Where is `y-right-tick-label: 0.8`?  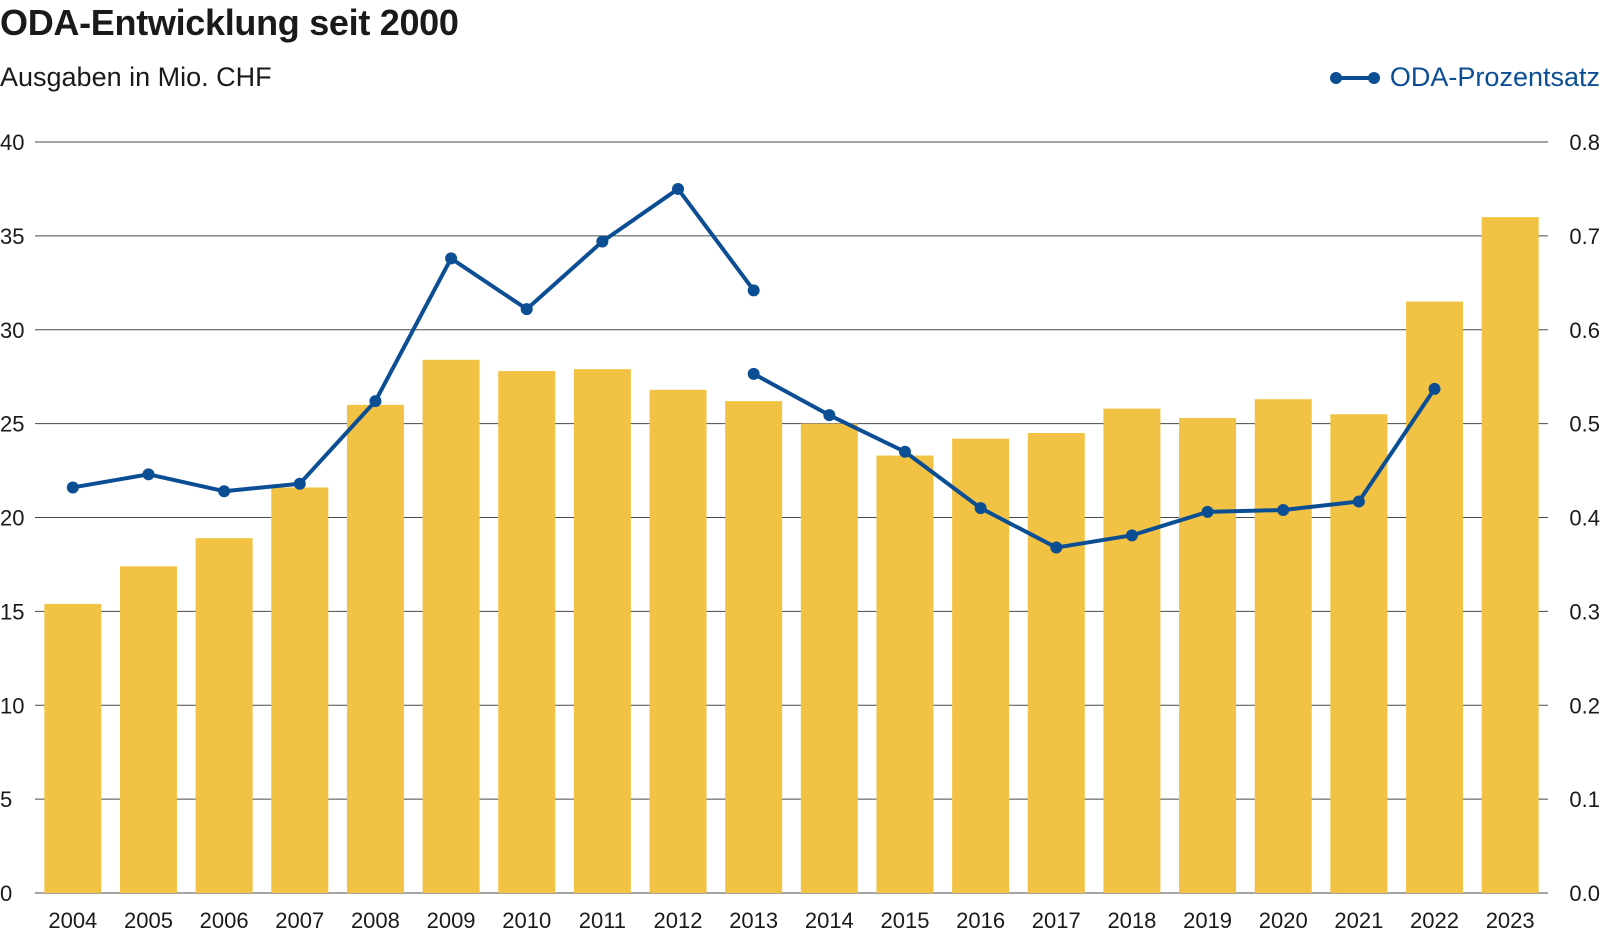
y-right-tick-label: 0.8 is located at coordinates (1584, 142).